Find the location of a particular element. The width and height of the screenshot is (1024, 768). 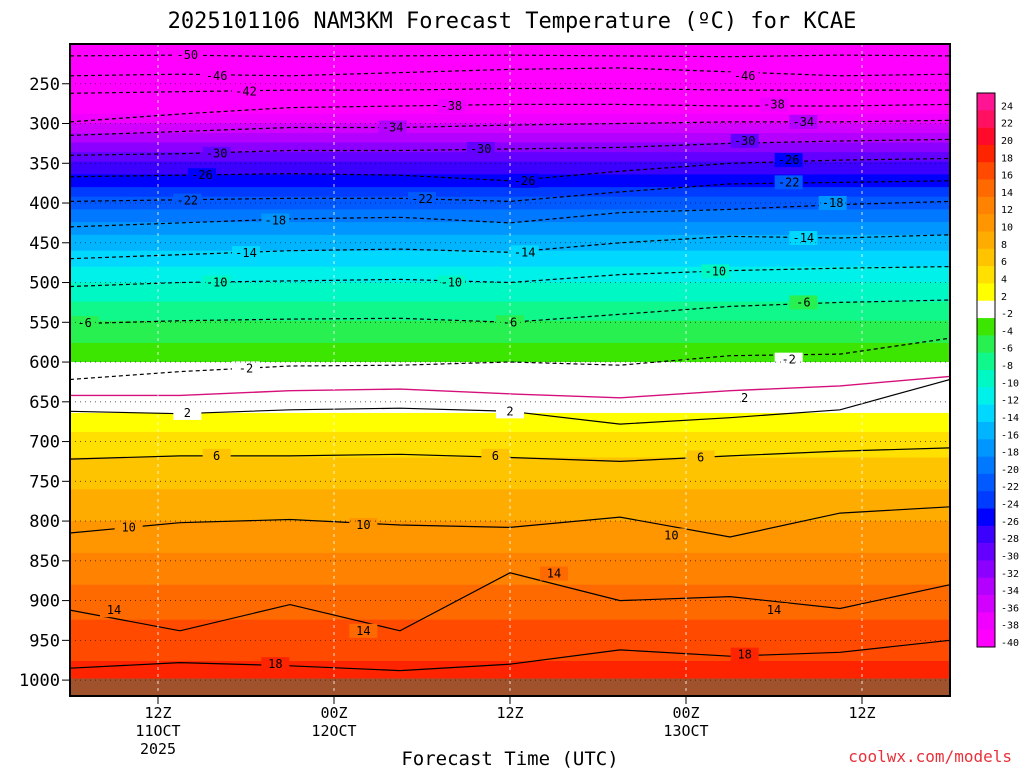

contour-label: -46 is located at coordinates (217, 76).